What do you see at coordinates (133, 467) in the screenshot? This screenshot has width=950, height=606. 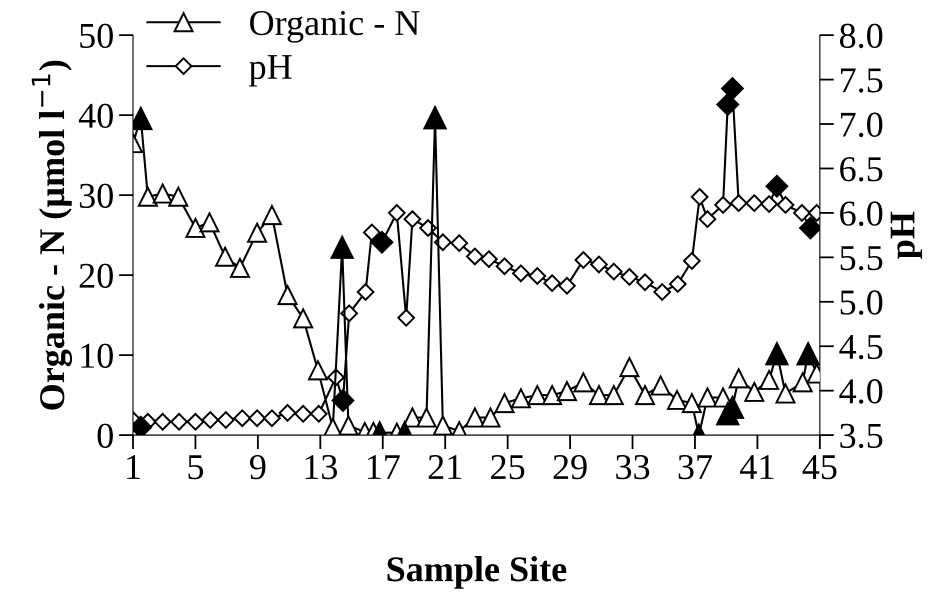 I see `x-tick-label: 1` at bounding box center [133, 467].